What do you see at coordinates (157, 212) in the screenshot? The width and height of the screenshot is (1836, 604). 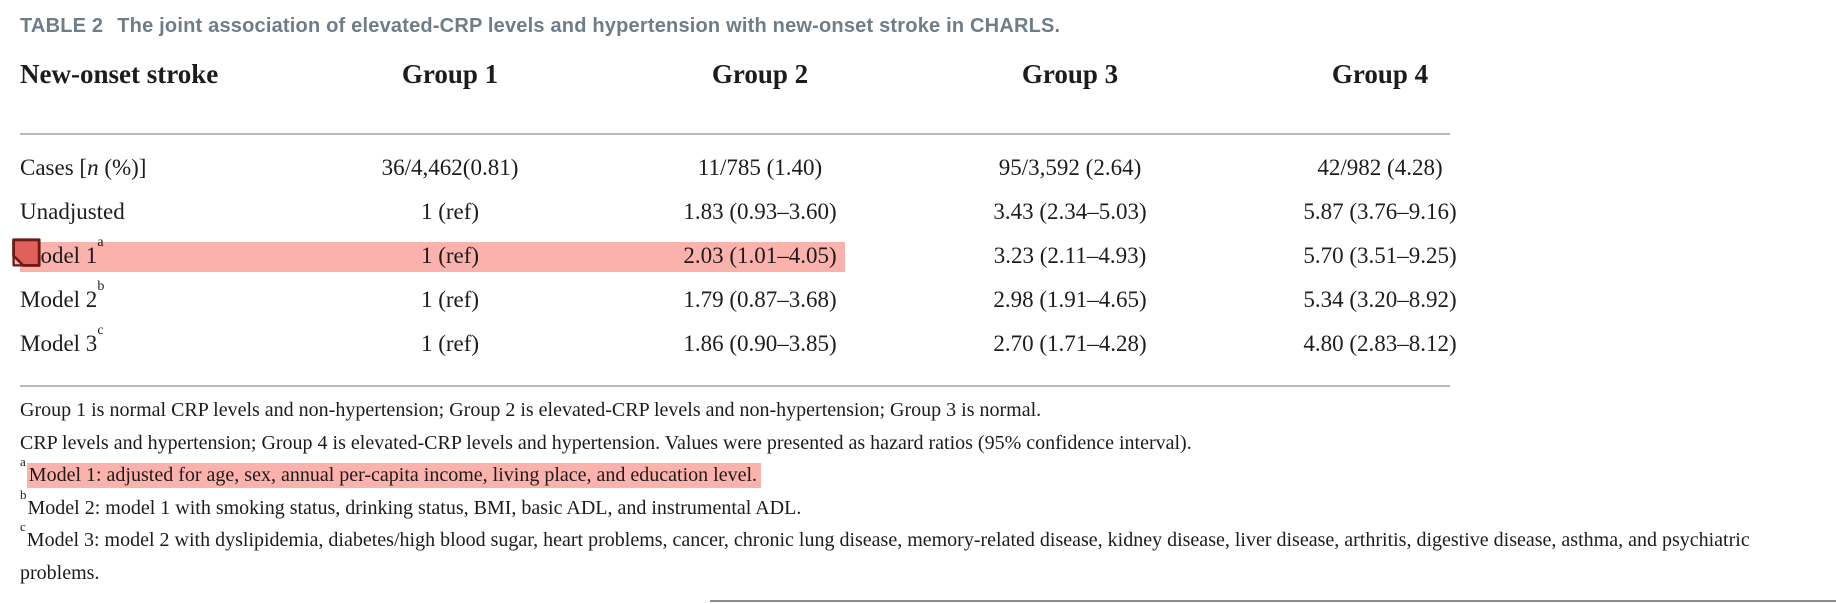 I see `row-label: Unadjusted` at bounding box center [157, 212].